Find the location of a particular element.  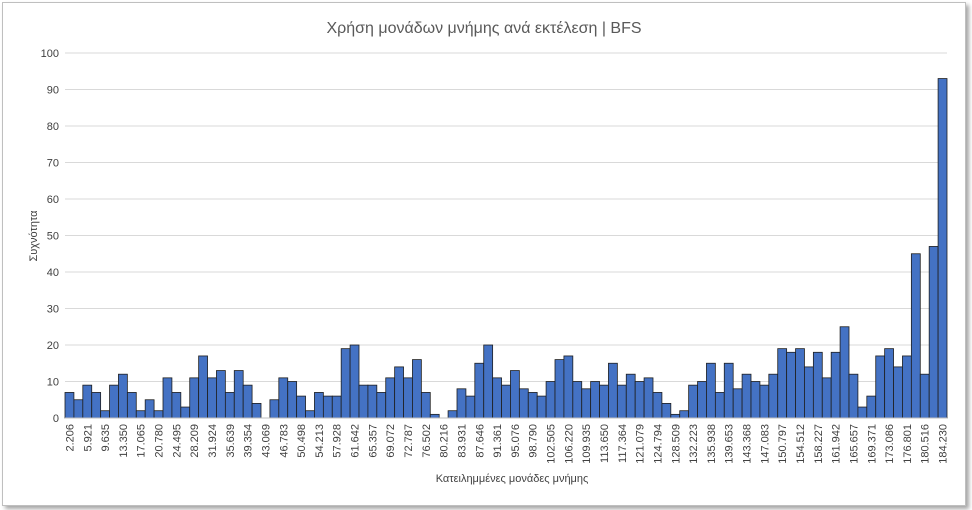

x-tick-label: 43.069 is located at coordinates (266, 441).